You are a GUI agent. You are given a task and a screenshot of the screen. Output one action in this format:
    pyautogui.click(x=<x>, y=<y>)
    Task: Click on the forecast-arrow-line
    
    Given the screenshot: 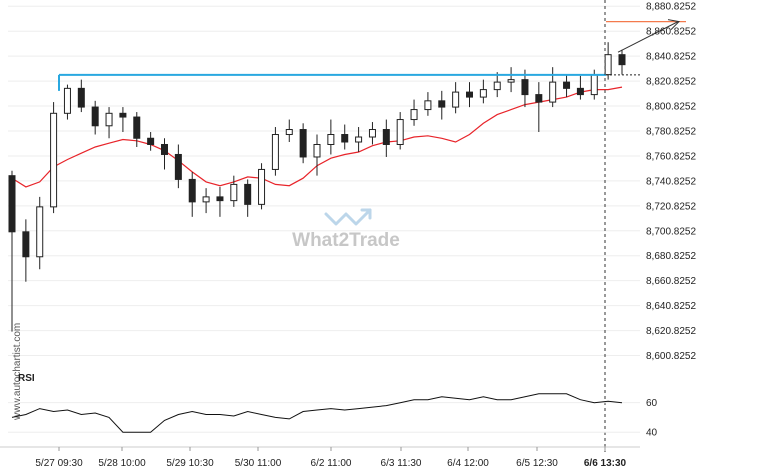 What is the action you would take?
    pyautogui.click(x=648, y=37)
    